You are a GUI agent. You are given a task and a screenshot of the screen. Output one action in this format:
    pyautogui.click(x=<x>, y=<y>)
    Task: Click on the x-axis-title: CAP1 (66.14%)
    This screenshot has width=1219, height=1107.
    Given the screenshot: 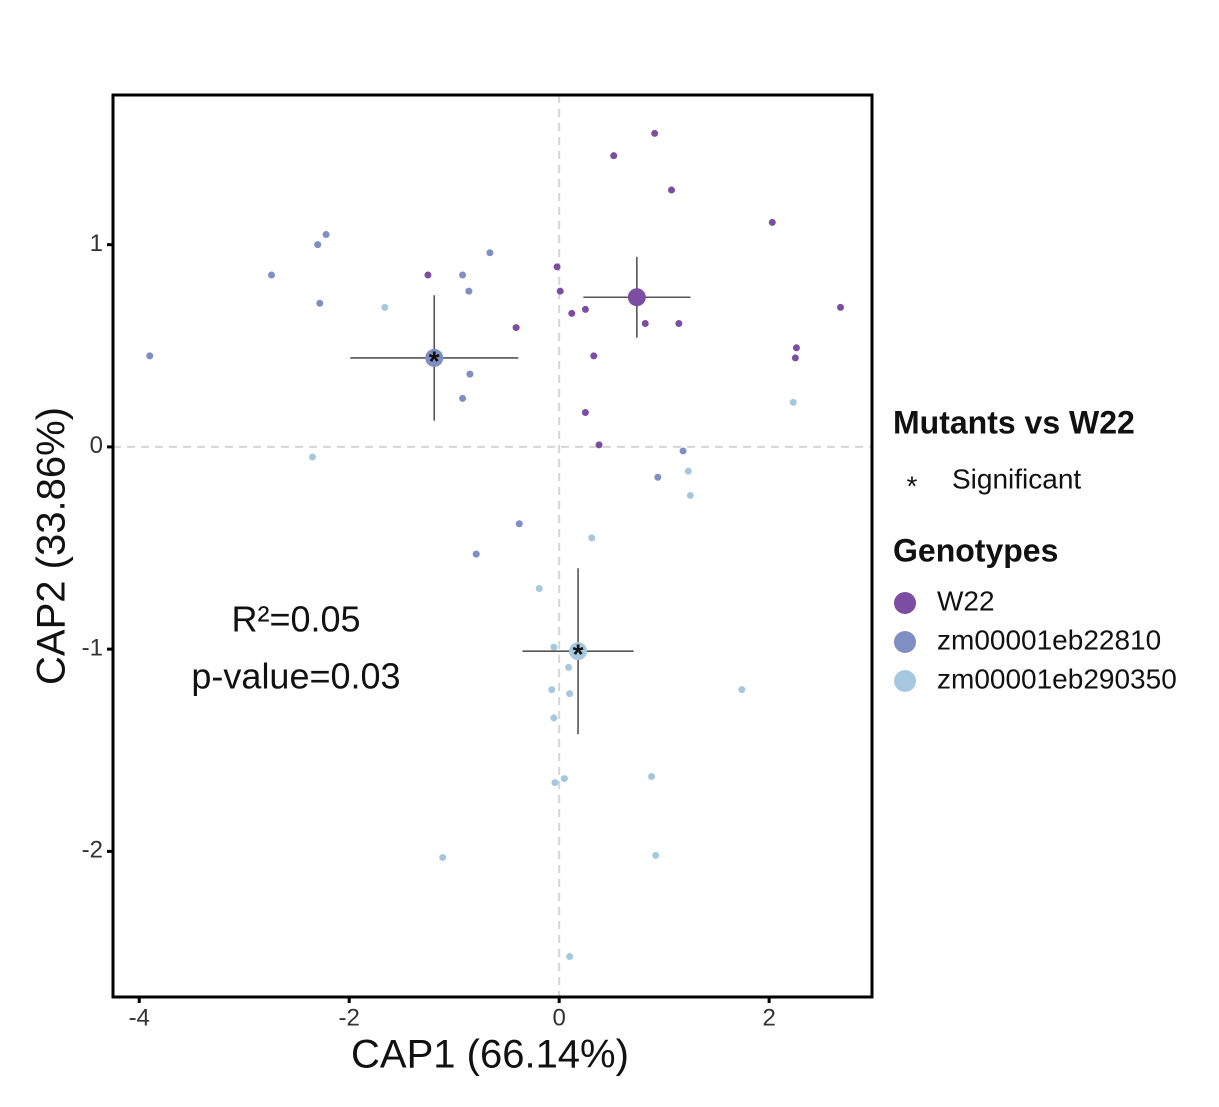 What is the action you would take?
    pyautogui.click(x=490, y=1055)
    